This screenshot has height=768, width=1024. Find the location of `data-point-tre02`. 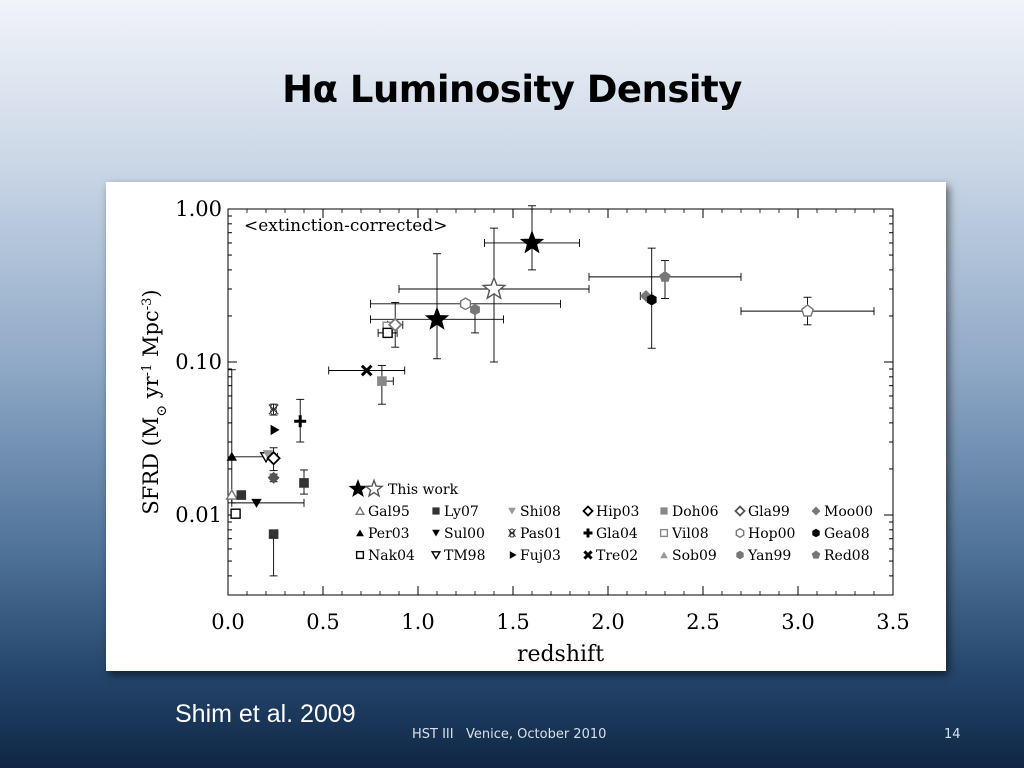

data-point-tre02 is located at coordinates (366, 370).